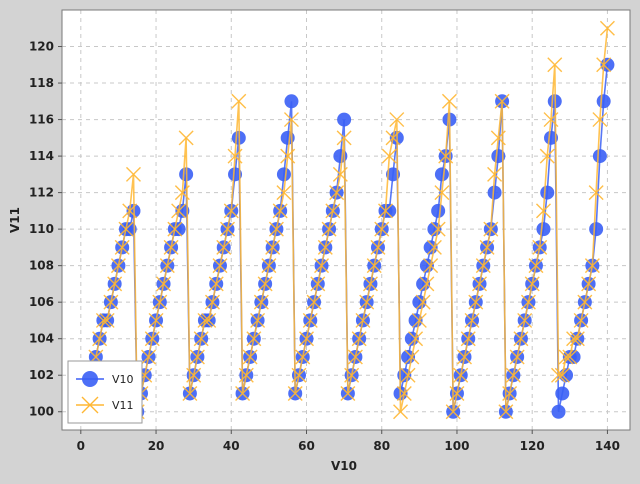 The width and height of the screenshot is (640, 484). What do you see at coordinates (105, 405) in the screenshot?
I see `legend-item-v11: V11` at bounding box center [105, 405].